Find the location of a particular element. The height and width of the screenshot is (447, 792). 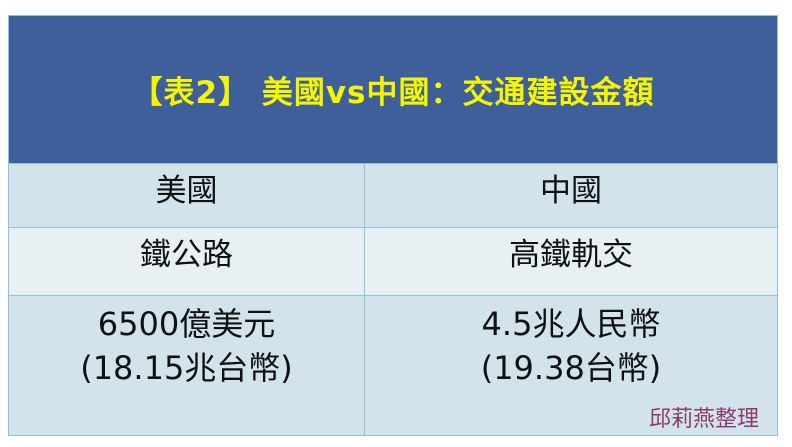

amount-primary: 6500億美元 is located at coordinates (186, 324).